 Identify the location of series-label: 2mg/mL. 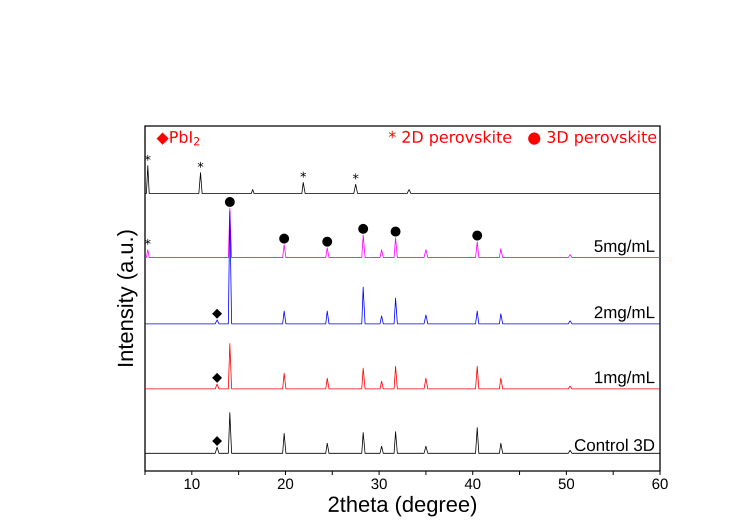
(624, 314).